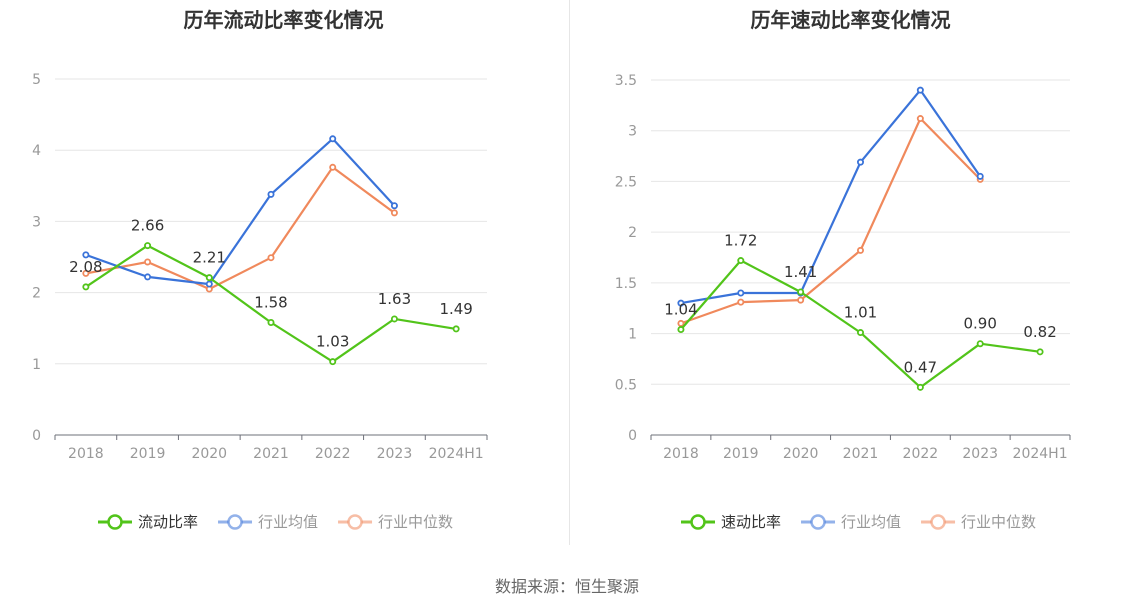 This screenshot has height=612, width=1134. What do you see at coordinates (632, 132) in the screenshot?
I see `y-tick-label: 3` at bounding box center [632, 132].